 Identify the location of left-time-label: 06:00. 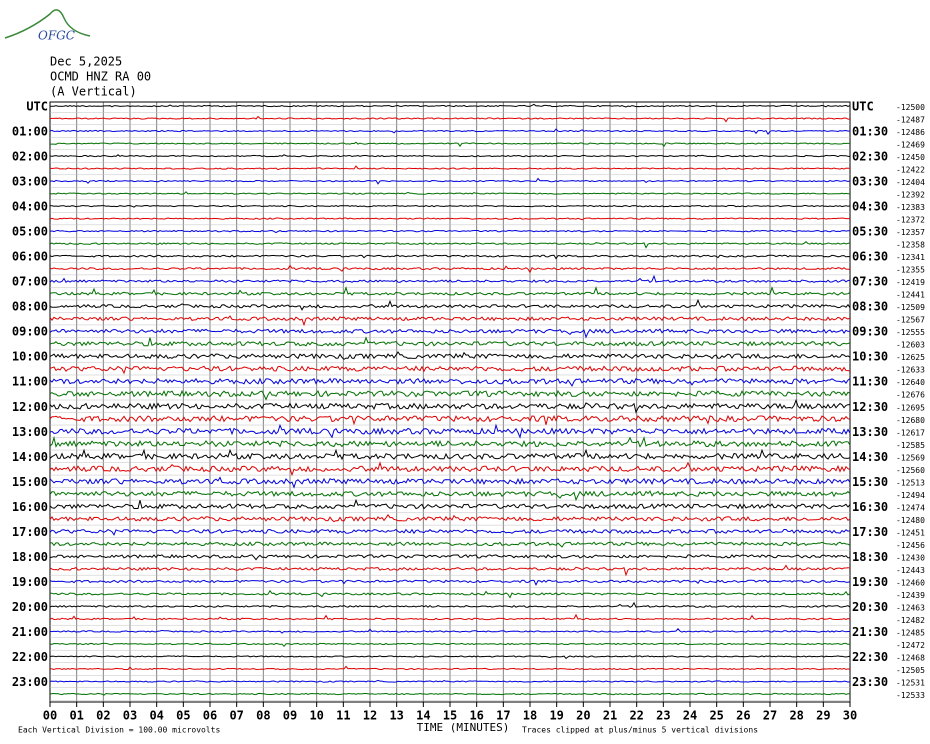
(30, 257).